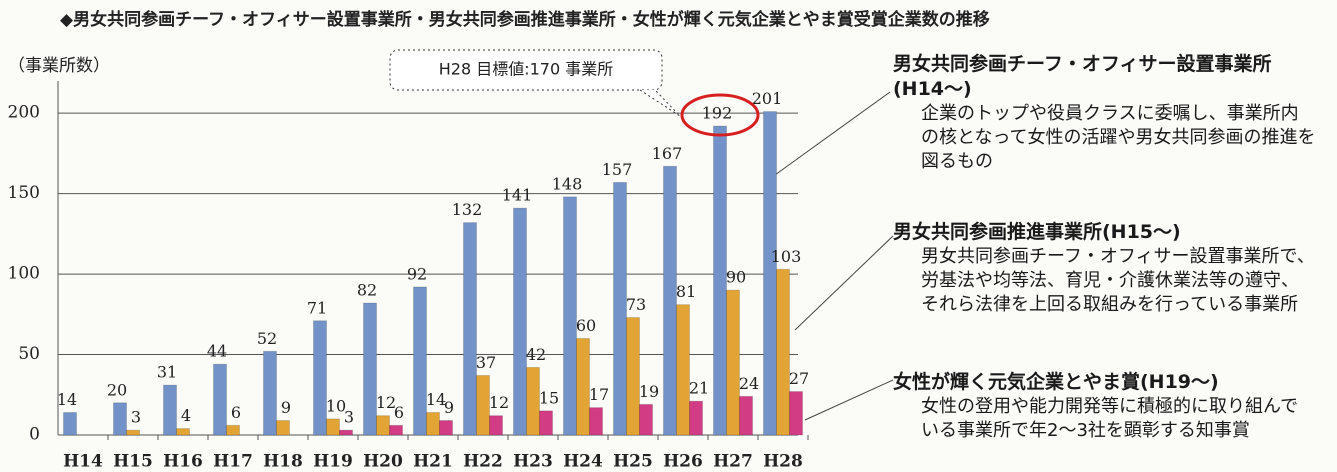 The image size is (1337, 472). Describe the element at coordinates (536, 354) in the screenshot. I see `data-label: 42` at that location.